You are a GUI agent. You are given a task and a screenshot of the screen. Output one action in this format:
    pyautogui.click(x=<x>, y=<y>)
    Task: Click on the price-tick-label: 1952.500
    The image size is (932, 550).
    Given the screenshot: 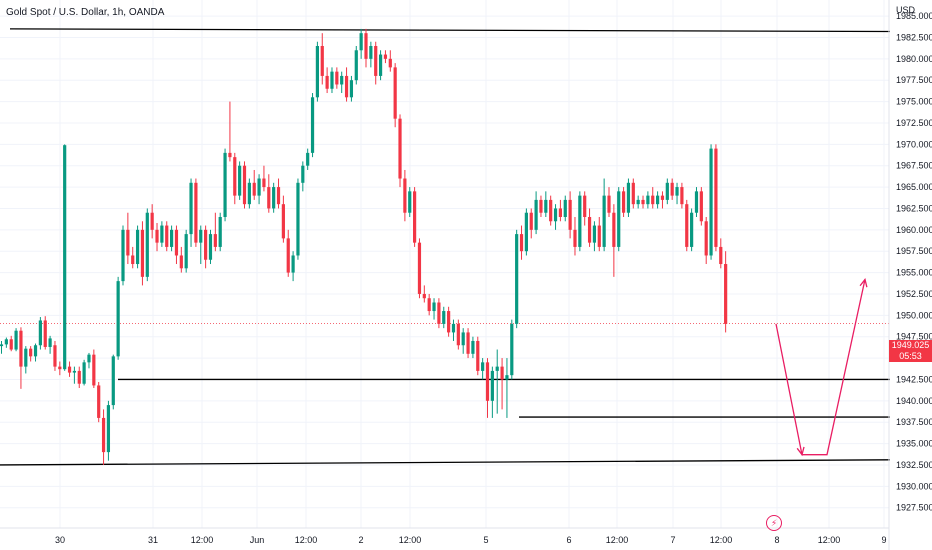 What is the action you would take?
    pyautogui.click(x=914, y=294)
    